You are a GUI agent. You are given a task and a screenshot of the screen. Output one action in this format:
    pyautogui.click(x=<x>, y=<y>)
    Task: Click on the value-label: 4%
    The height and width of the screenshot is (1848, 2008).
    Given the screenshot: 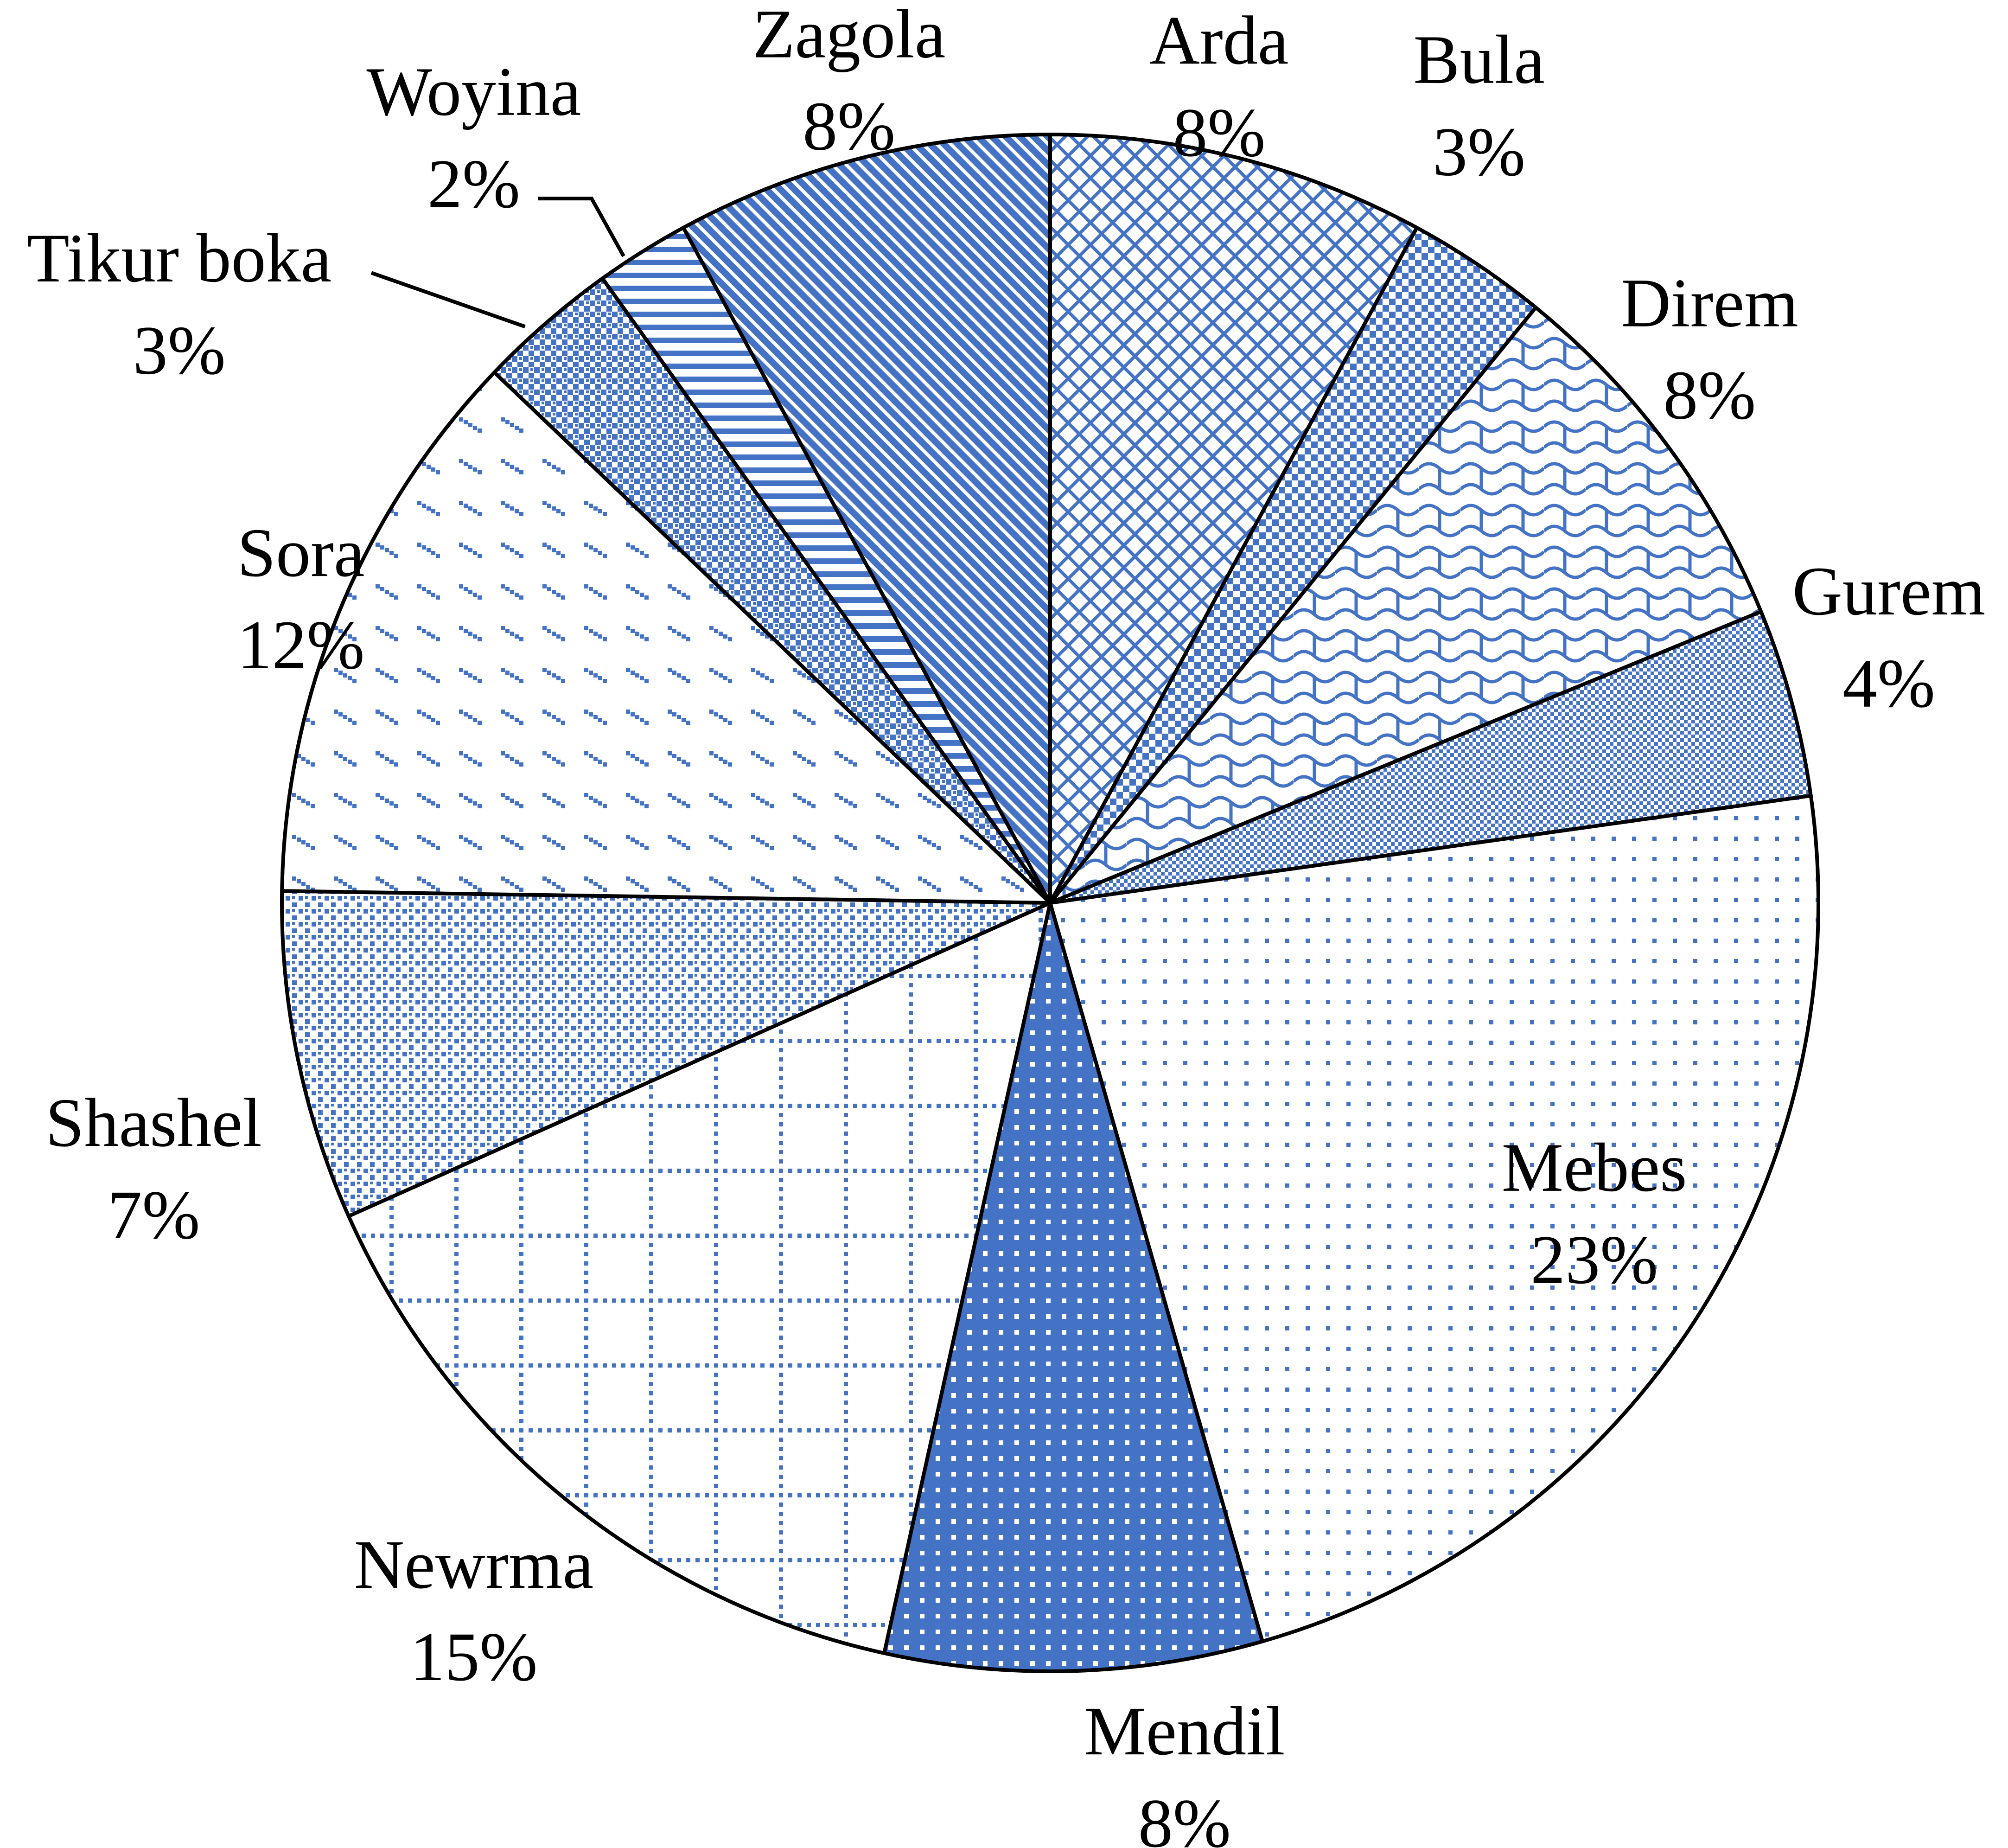 What is the action you would take?
    pyautogui.click(x=1888, y=683)
    